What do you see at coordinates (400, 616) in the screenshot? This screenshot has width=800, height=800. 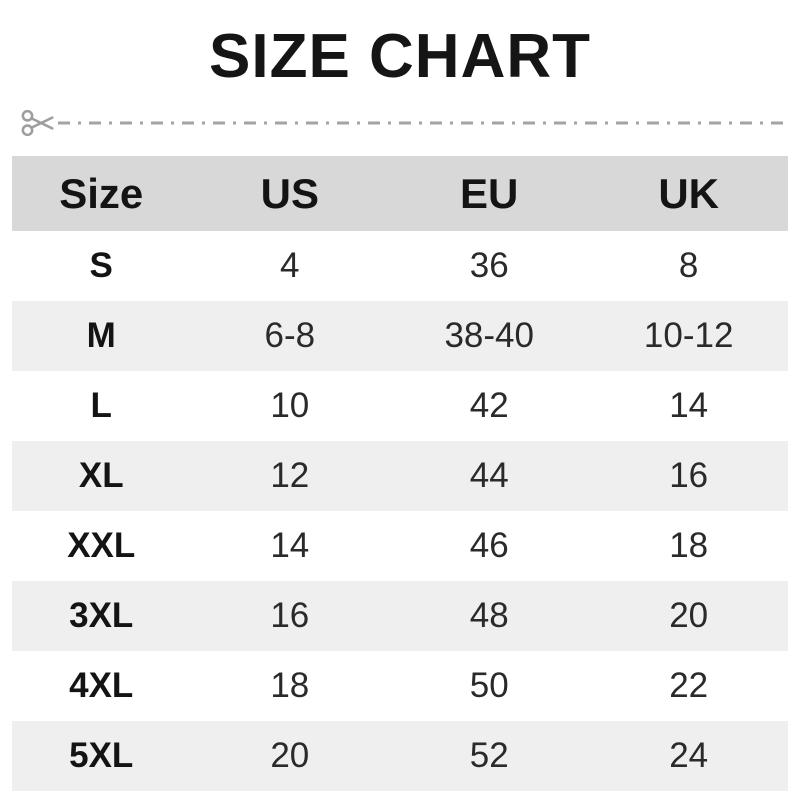 I see `table-row: 3XL 16 48 20` at bounding box center [400, 616].